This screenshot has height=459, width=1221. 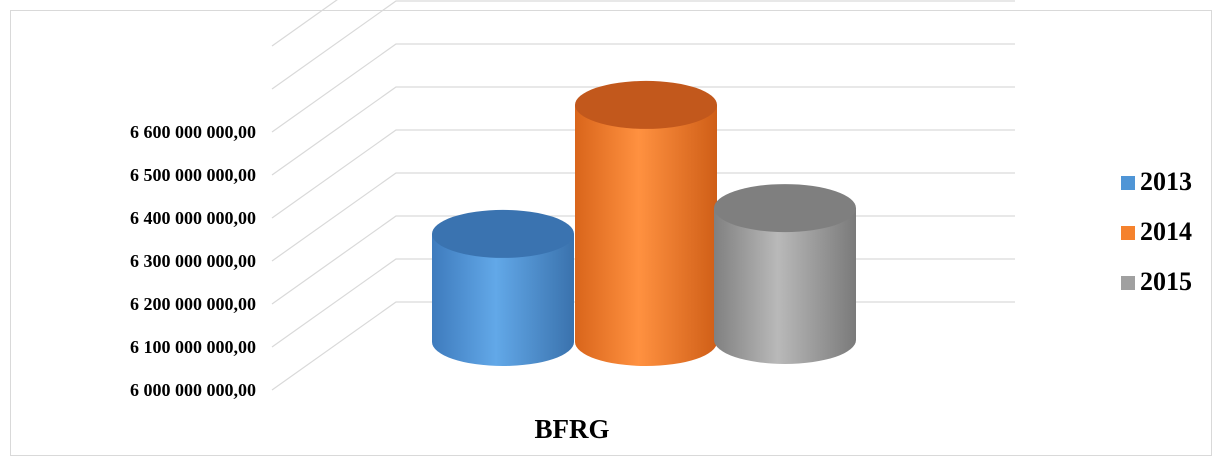 I want to click on legend-item-2015: 2015, so click(x=1156, y=281).